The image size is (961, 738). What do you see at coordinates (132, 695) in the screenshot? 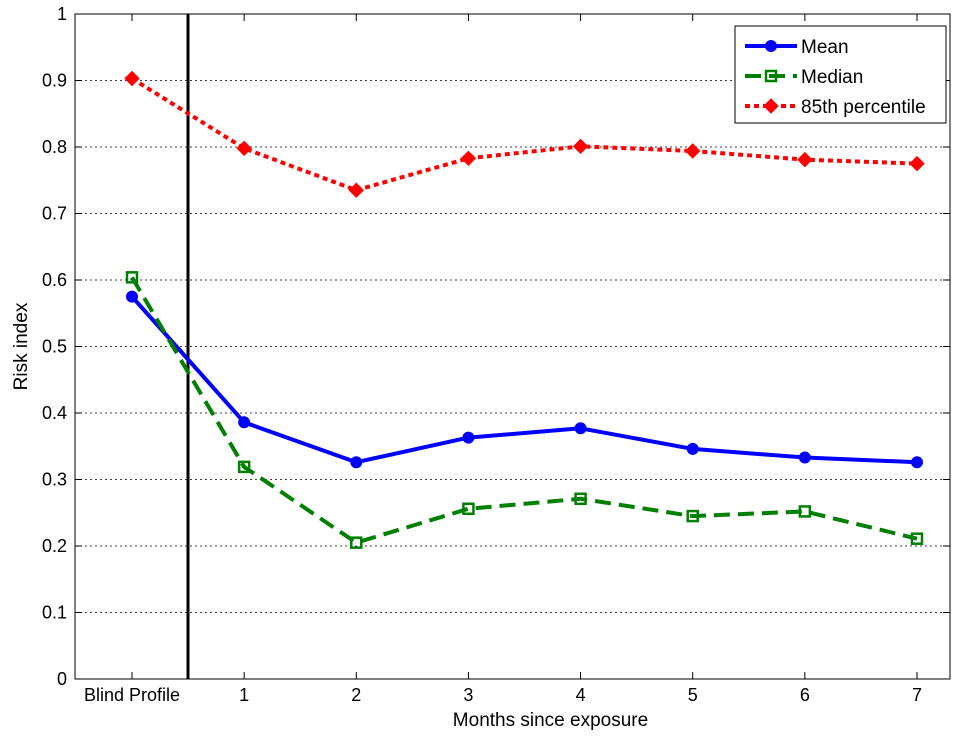
I see `x-tick-label: Blind Profile` at bounding box center [132, 695].